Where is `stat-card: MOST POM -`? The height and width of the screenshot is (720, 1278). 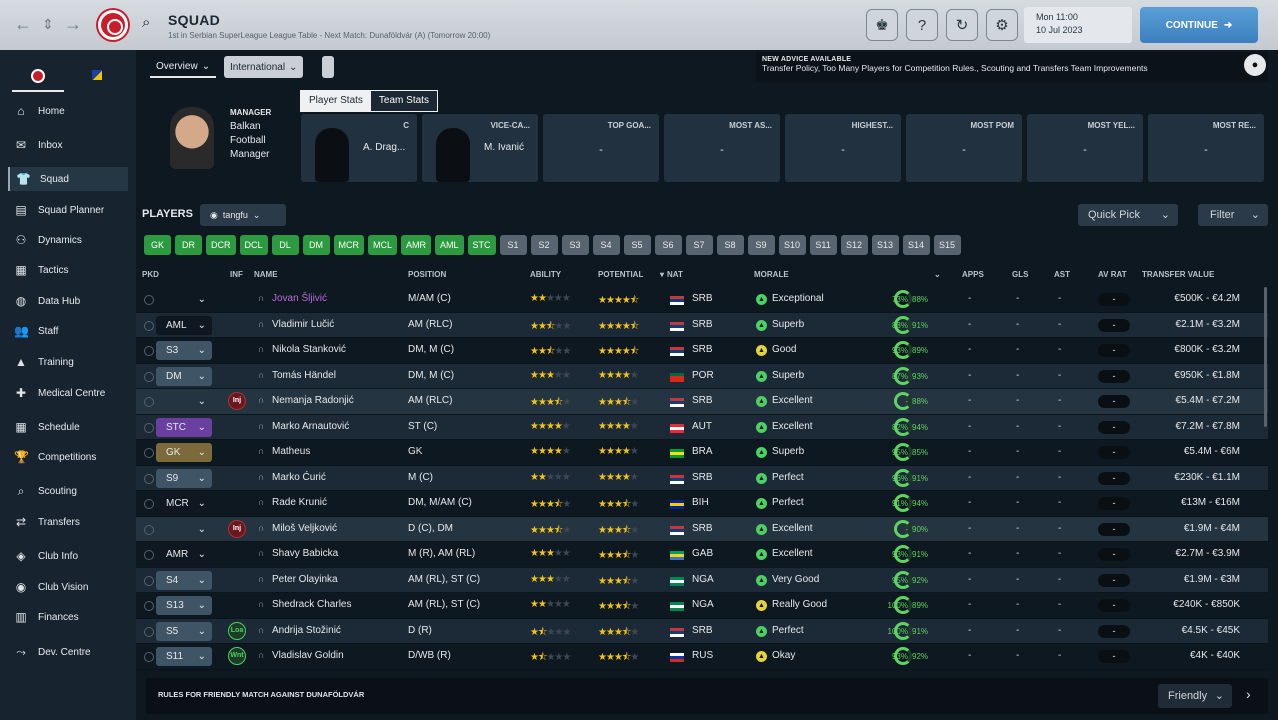 stat-card: MOST POM - is located at coordinates (964, 148).